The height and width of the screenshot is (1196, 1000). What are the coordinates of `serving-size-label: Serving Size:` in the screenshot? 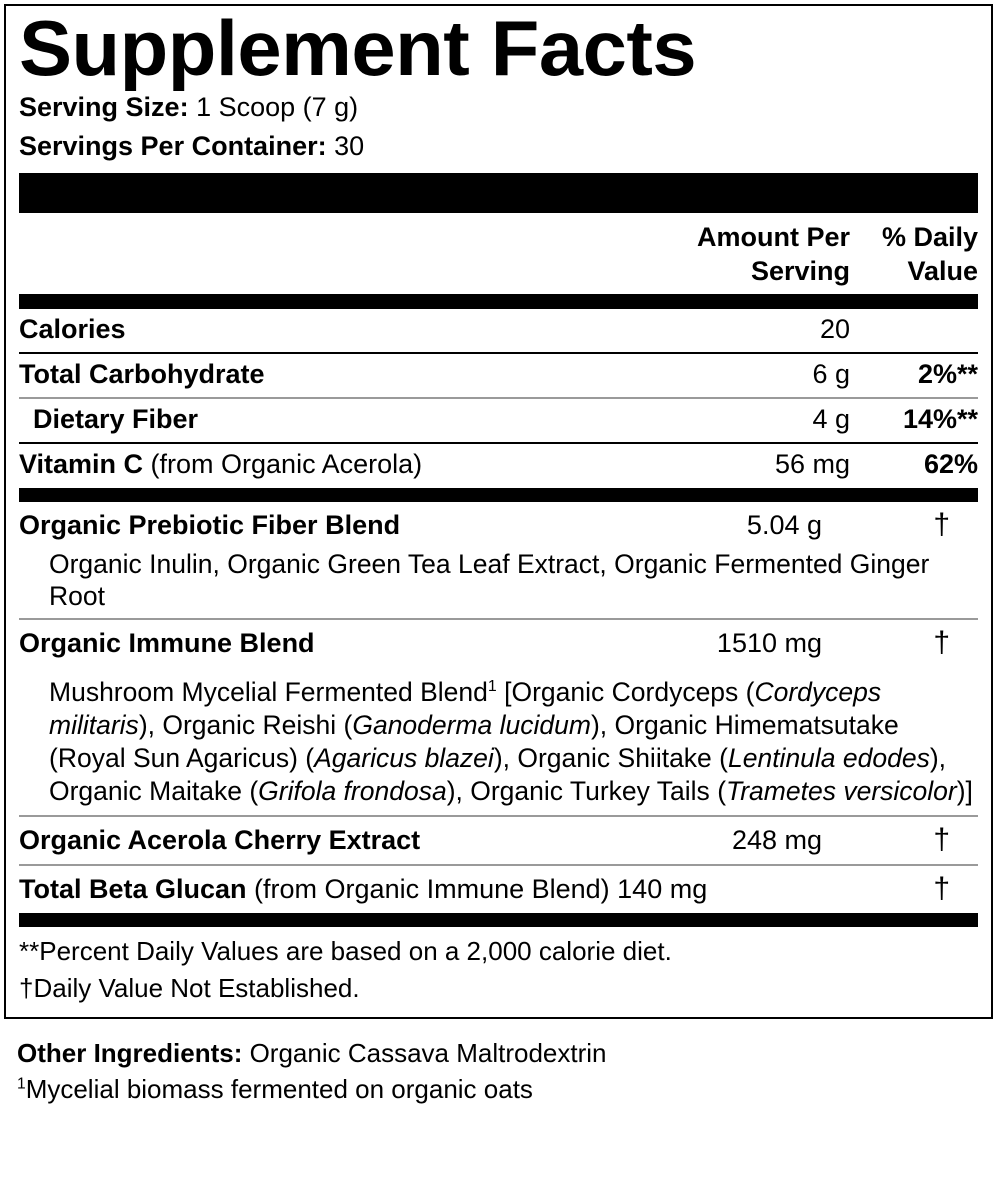 It's located at (104, 107).